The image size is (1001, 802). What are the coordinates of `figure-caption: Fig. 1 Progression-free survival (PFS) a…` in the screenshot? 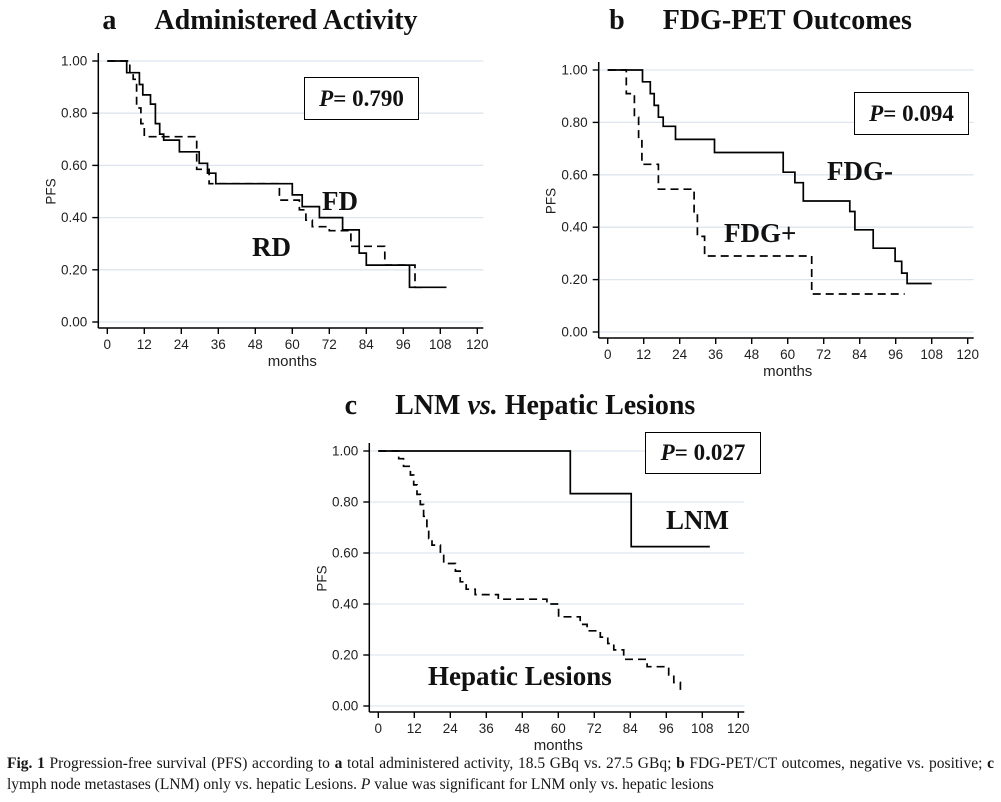 It's located at (500, 774).